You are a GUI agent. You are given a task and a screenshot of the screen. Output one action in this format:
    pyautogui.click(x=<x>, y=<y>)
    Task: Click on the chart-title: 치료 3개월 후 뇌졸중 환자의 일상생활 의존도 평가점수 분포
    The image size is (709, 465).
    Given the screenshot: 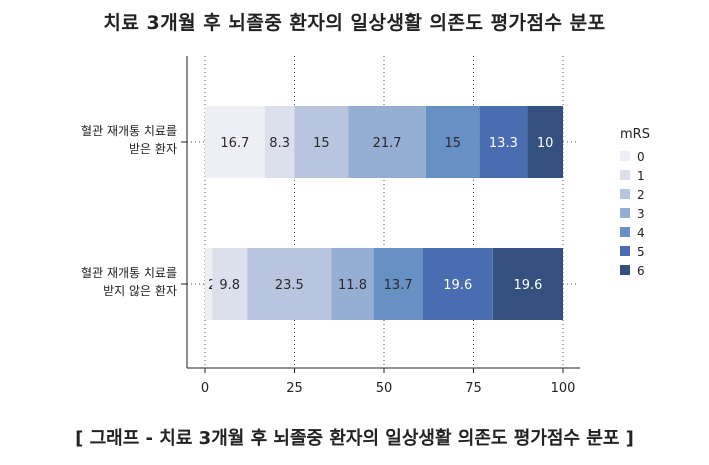 What is the action you would take?
    pyautogui.click(x=354, y=23)
    